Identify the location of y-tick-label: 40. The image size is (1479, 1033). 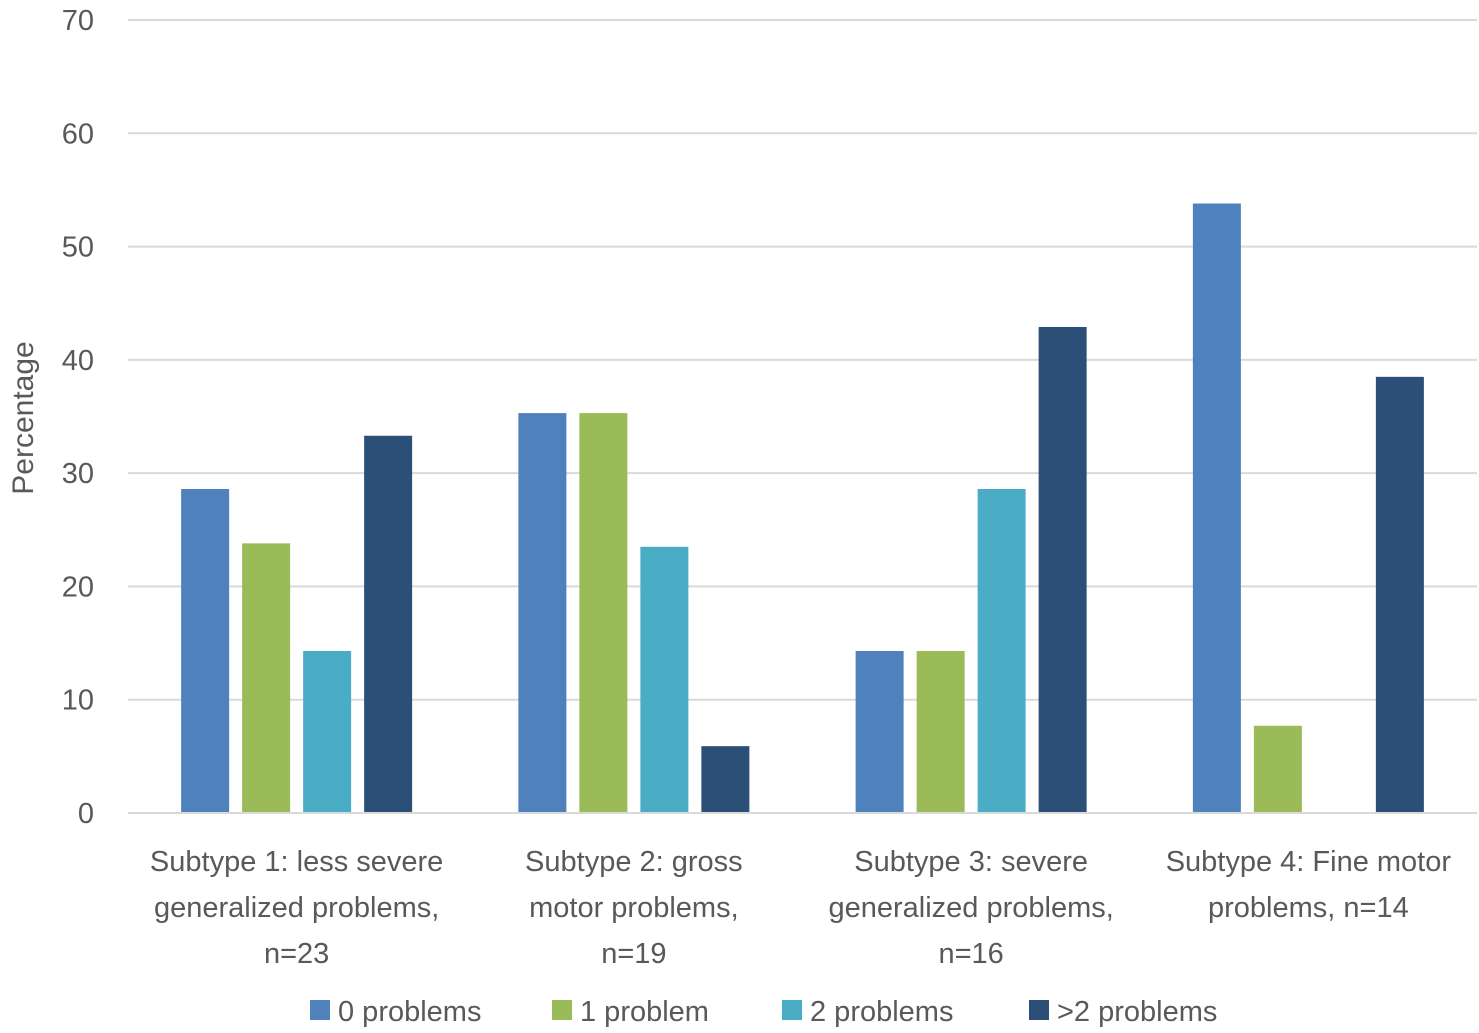
(78, 361).